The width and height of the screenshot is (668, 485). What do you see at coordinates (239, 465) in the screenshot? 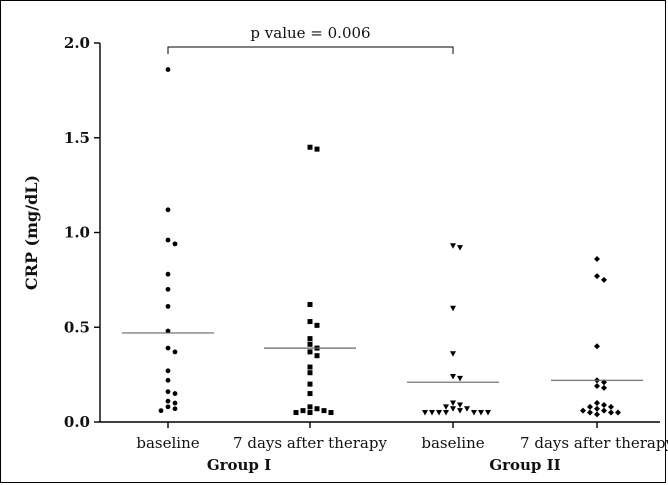
I see `group-label: Group I` at bounding box center [239, 465].